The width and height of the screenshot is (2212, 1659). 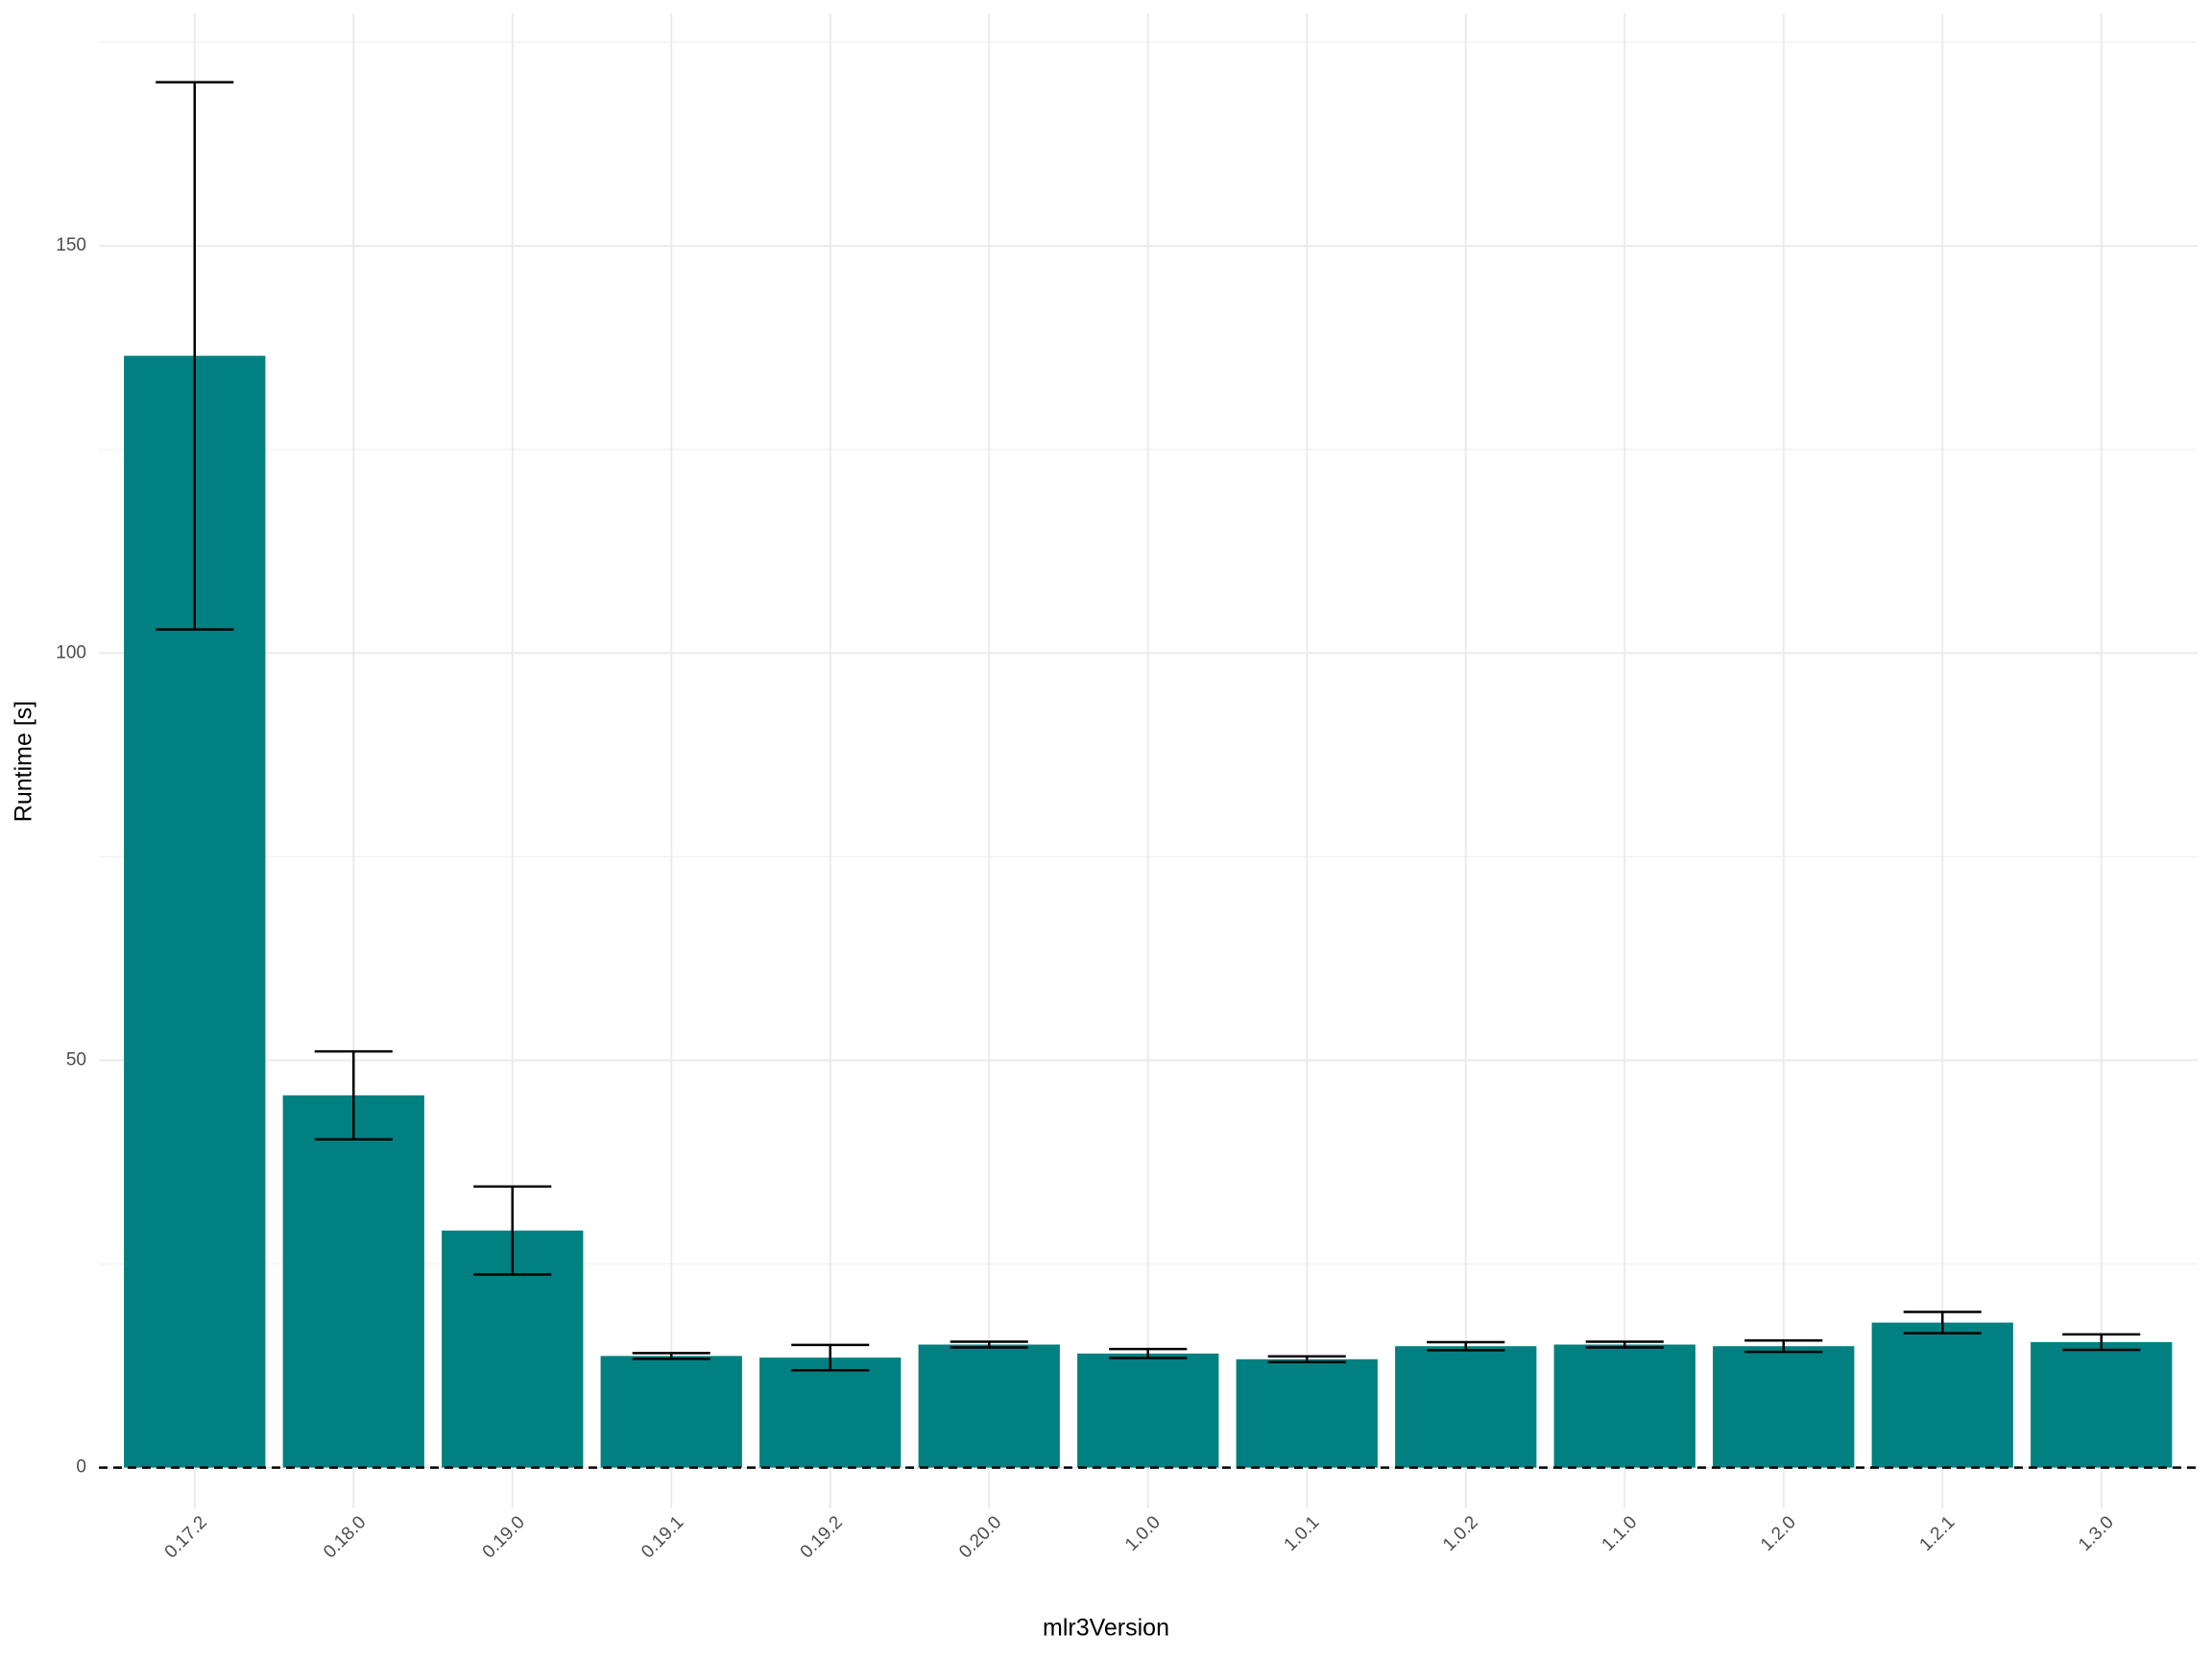 I want to click on y-tick-label: 0, so click(x=81, y=1468).